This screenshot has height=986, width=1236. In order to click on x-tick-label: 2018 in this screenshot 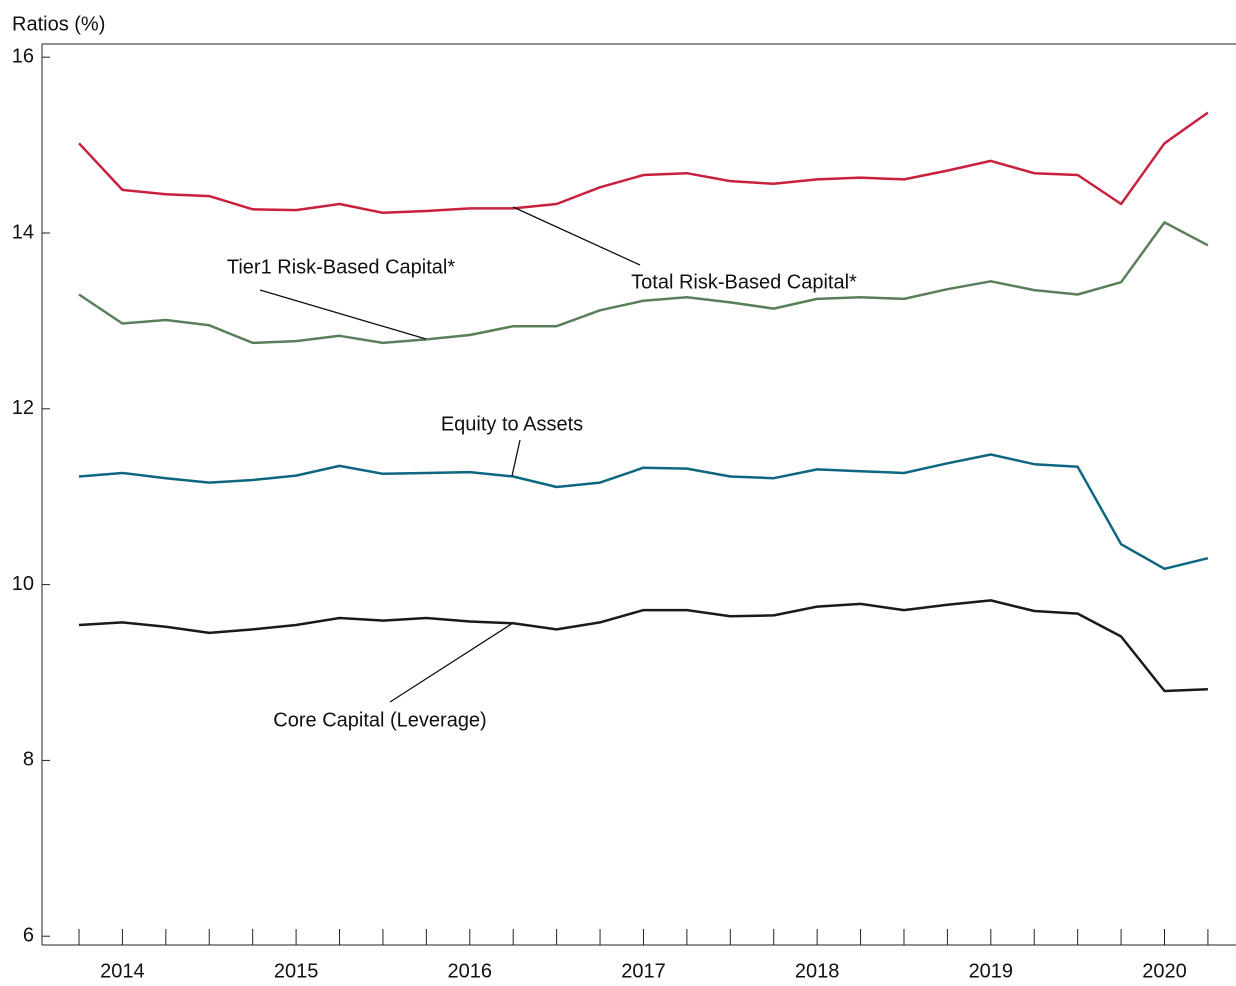, I will do `click(817, 971)`.